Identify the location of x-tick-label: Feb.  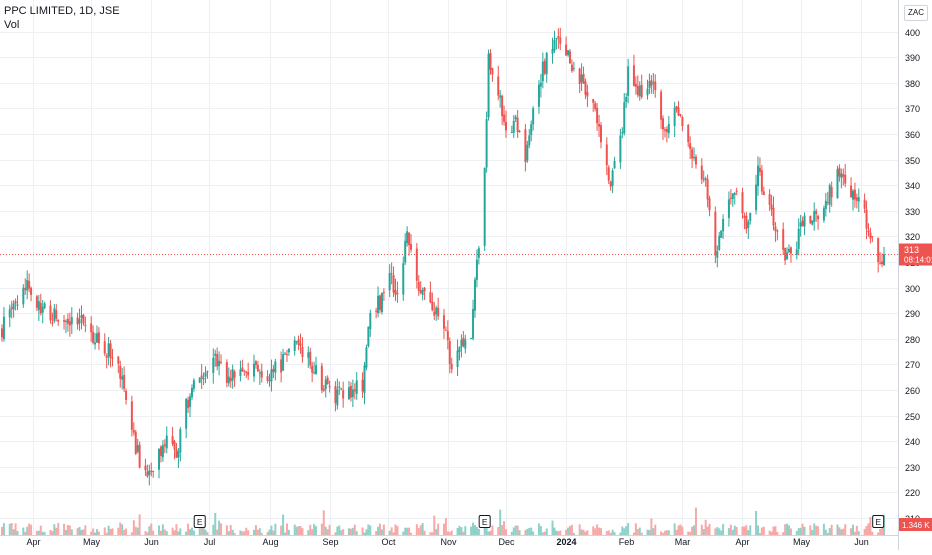
(627, 542).